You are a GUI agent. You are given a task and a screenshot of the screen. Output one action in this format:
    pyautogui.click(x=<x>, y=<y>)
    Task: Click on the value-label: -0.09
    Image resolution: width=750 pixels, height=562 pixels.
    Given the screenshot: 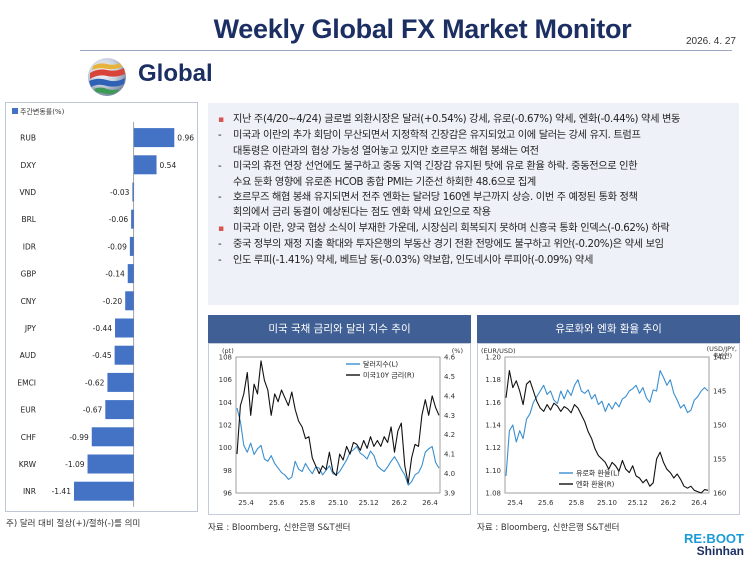 What is the action you would take?
    pyautogui.click(x=117, y=246)
    